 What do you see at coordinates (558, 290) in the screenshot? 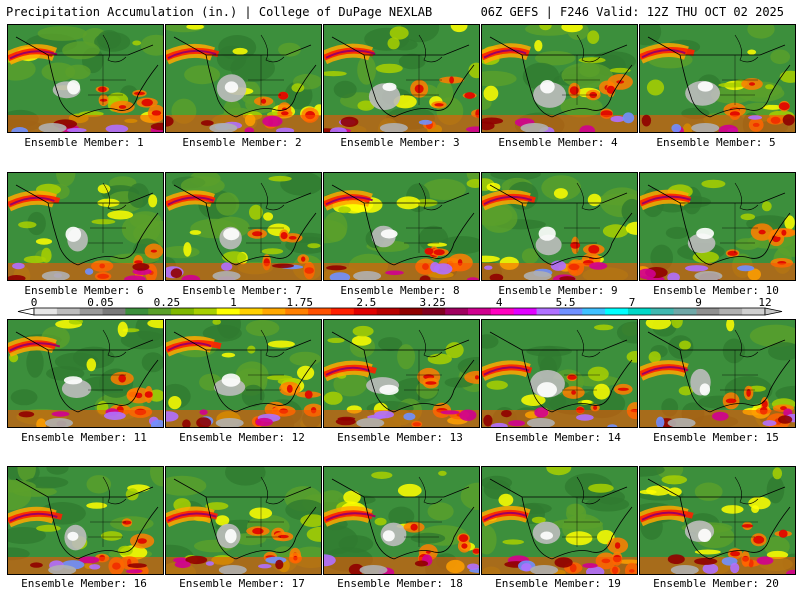
I see `ensemble-member-label: Ensemble Member: 9` at bounding box center [558, 290].